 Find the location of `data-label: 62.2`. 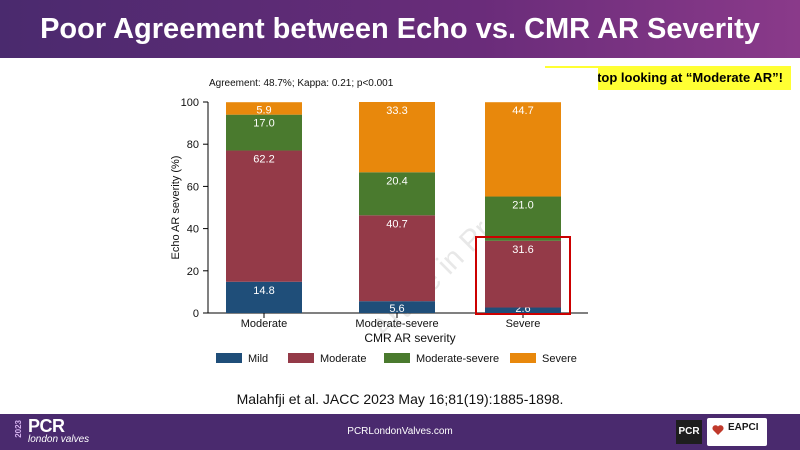

data-label: 62.2 is located at coordinates (263, 160).